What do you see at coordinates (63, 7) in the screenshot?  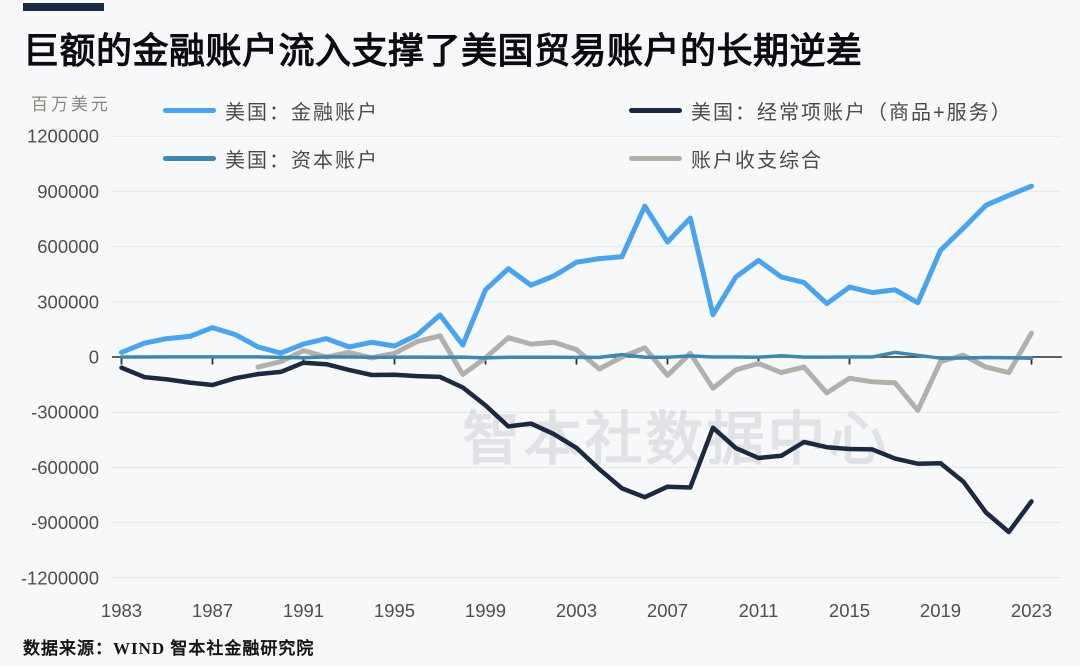 I see `title-accent-bar` at bounding box center [63, 7].